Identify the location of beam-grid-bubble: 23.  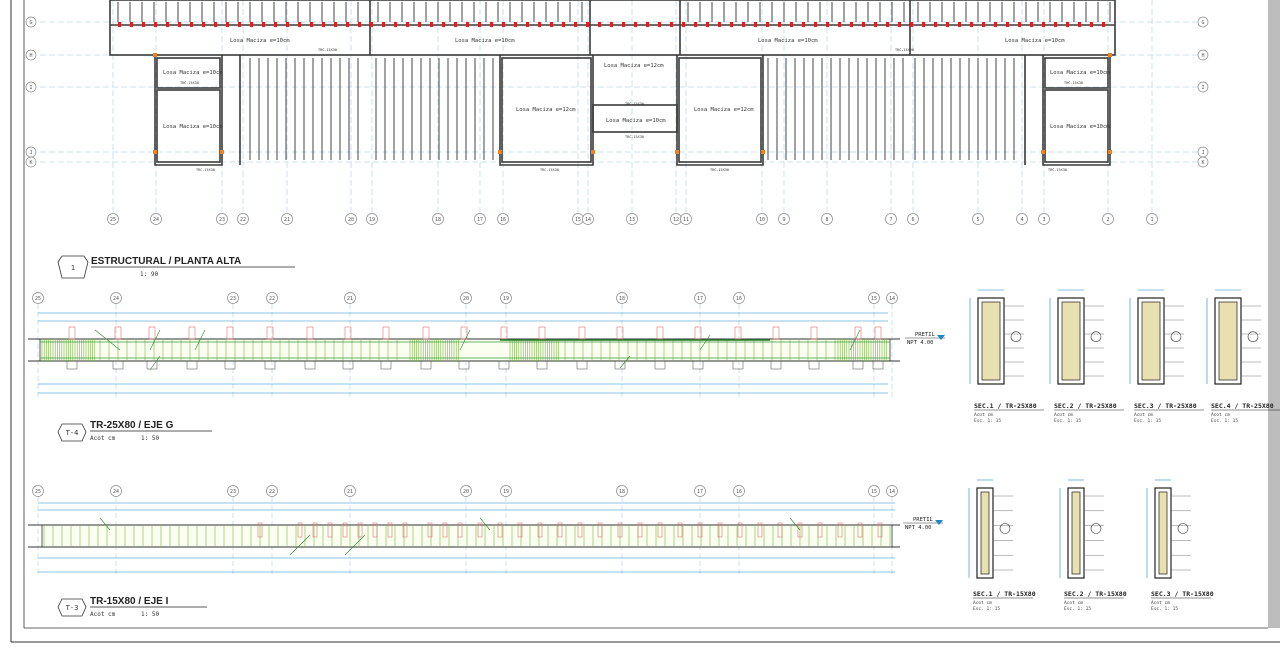
(233, 298).